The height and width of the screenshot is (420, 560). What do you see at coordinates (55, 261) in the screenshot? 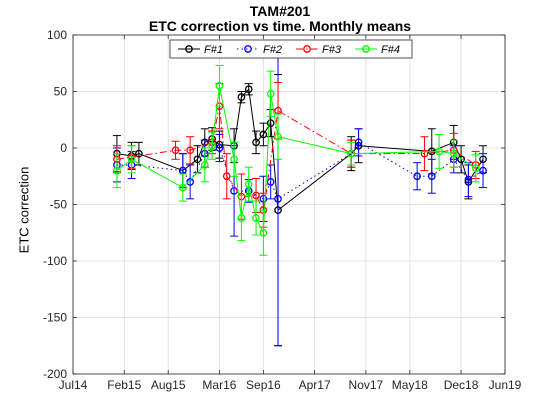
I see `y-tick-label: -100` at bounding box center [55, 261].